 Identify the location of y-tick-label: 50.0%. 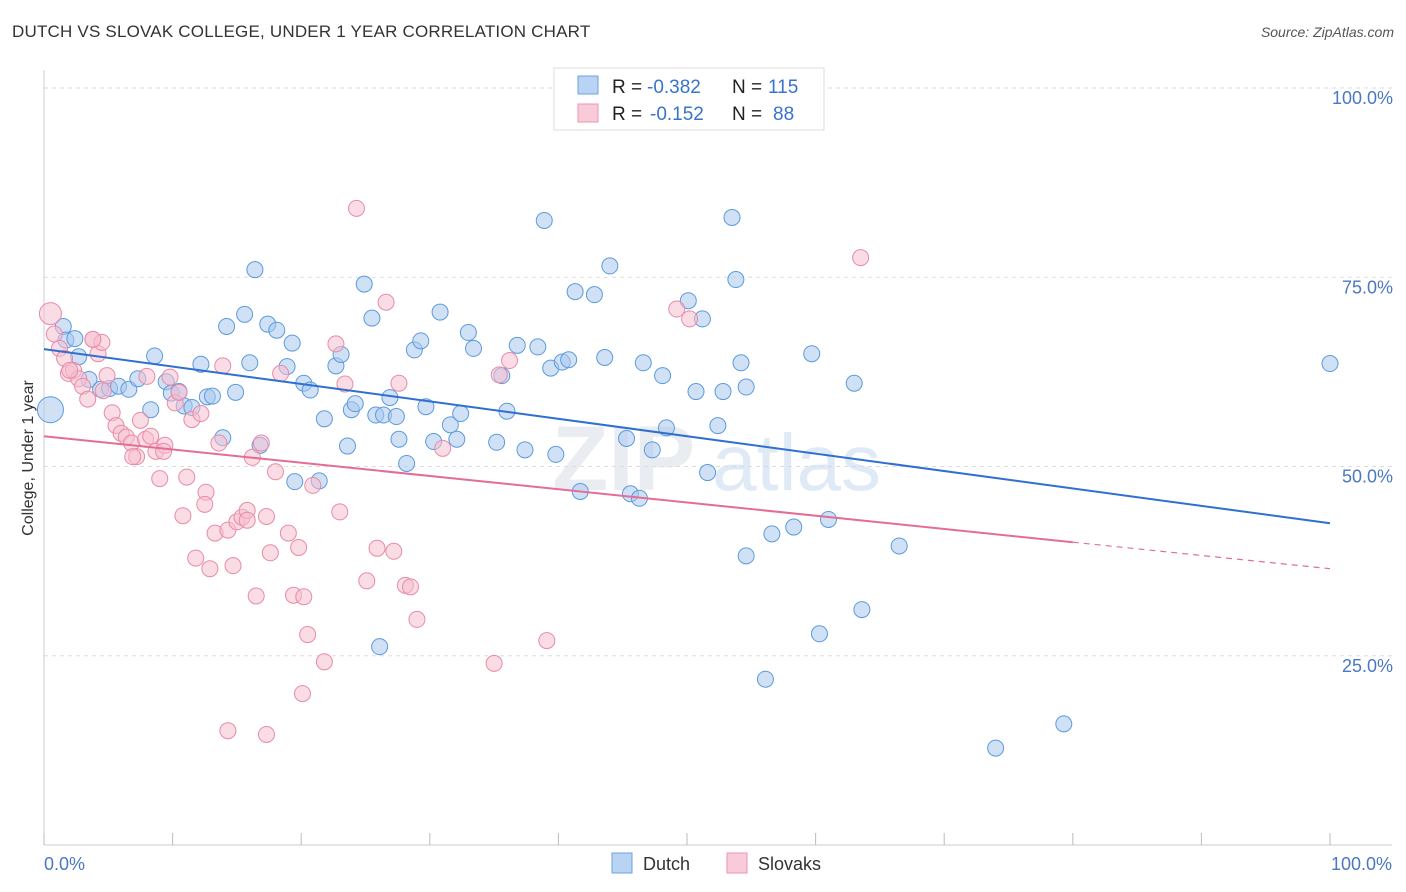
(1367, 477).